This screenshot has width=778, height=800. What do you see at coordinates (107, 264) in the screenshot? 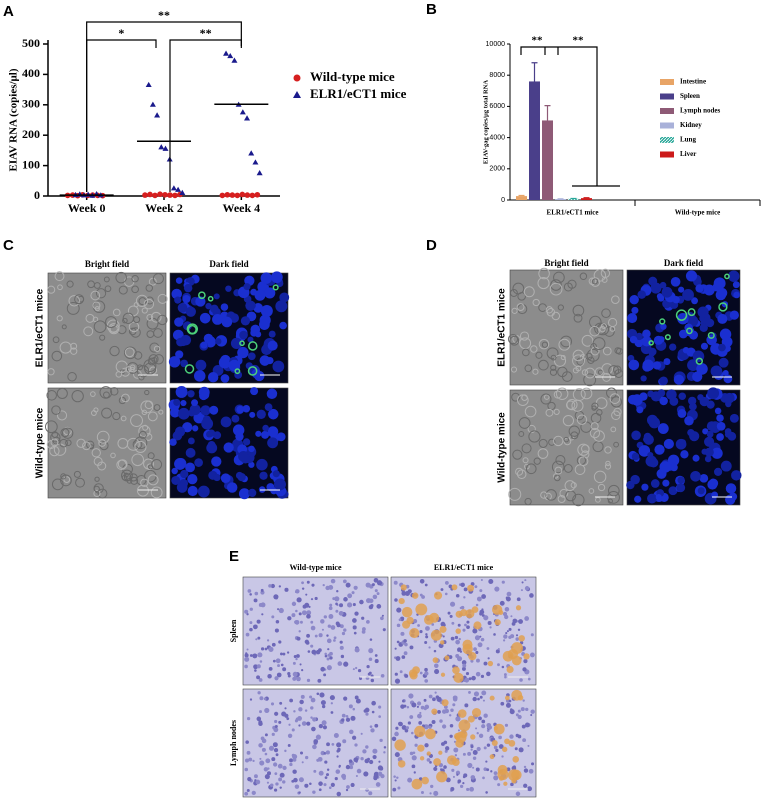
I see `column-header: Bright field` at bounding box center [107, 264].